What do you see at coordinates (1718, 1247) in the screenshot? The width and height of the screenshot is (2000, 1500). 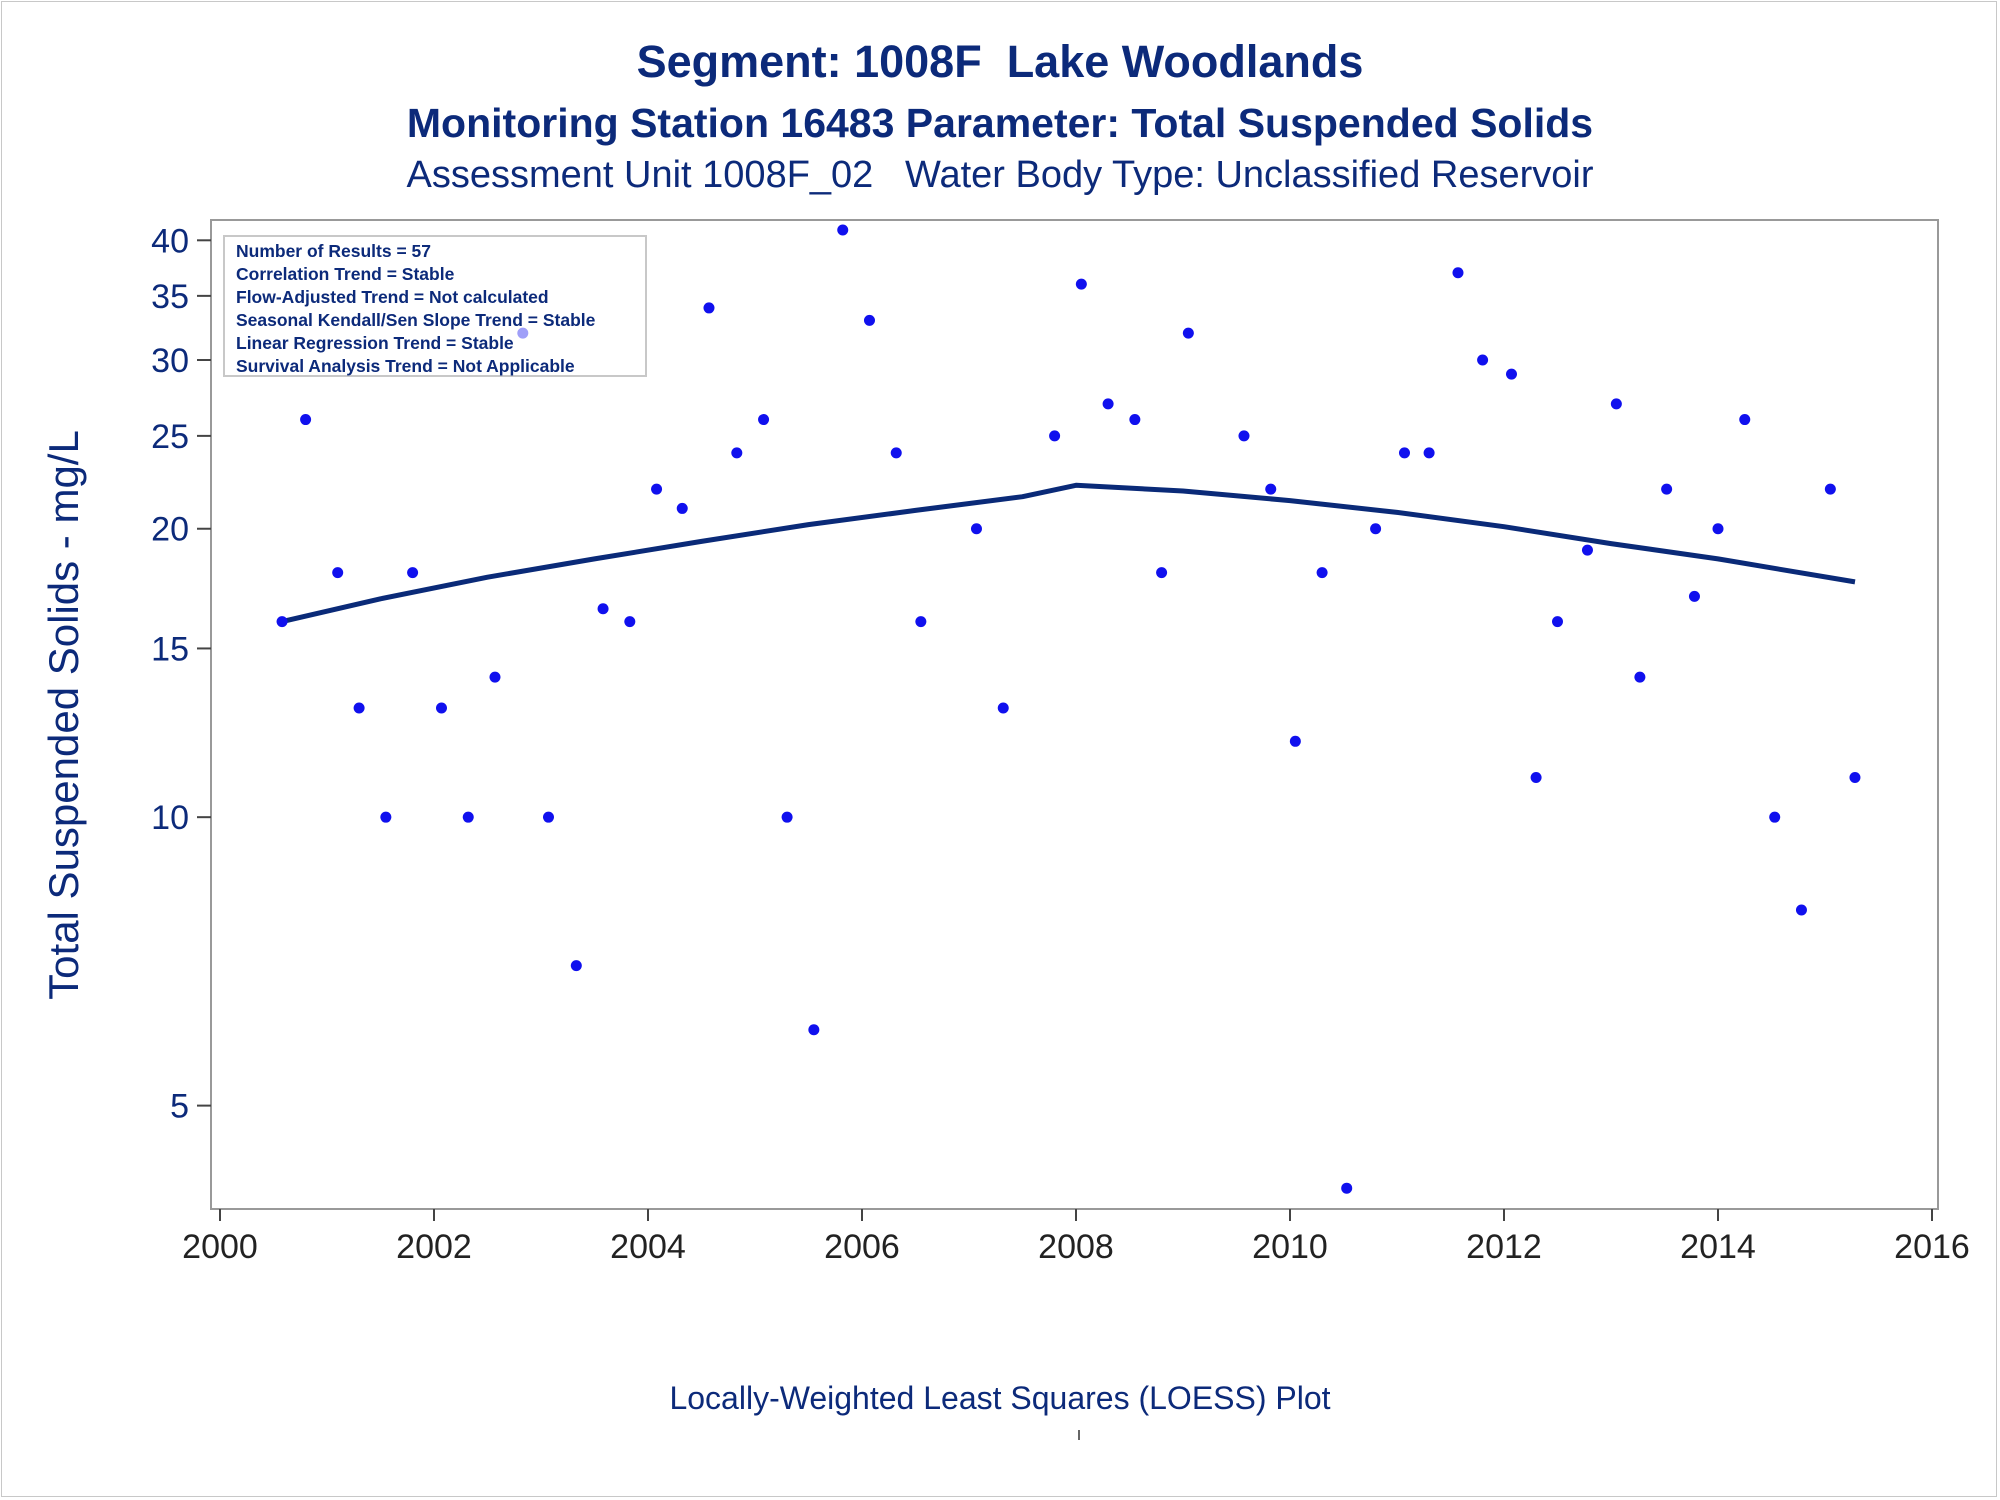 I see `x-tick-label-7: 2014` at bounding box center [1718, 1247].